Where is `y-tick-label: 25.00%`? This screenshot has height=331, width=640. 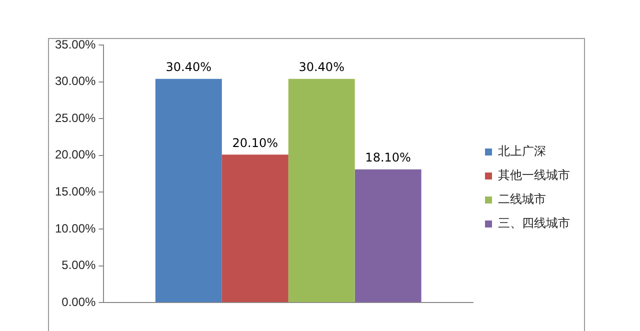
y-tick-label: 25.00% is located at coordinates (75, 117).